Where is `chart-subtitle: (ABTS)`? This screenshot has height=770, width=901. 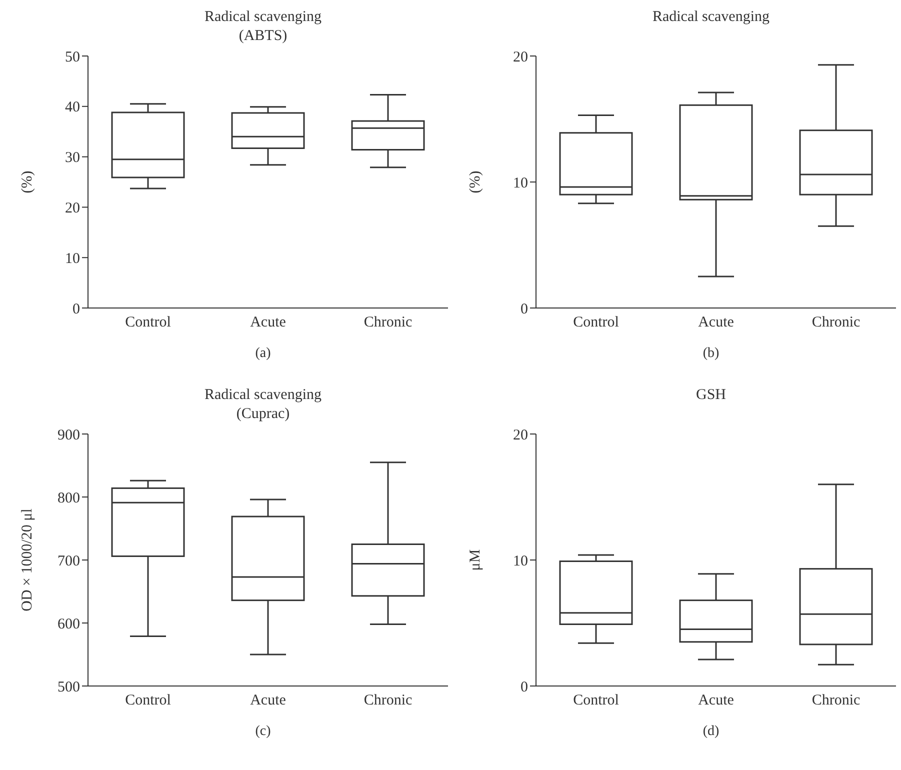
chart-subtitle: (ABTS) is located at coordinates (263, 36).